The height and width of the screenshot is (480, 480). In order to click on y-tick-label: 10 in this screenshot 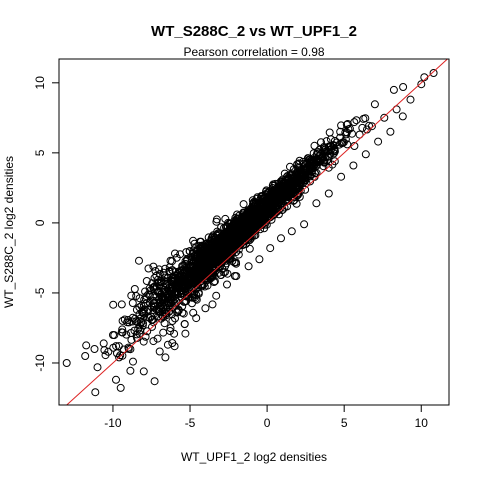, I will do `click(40, 83)`.